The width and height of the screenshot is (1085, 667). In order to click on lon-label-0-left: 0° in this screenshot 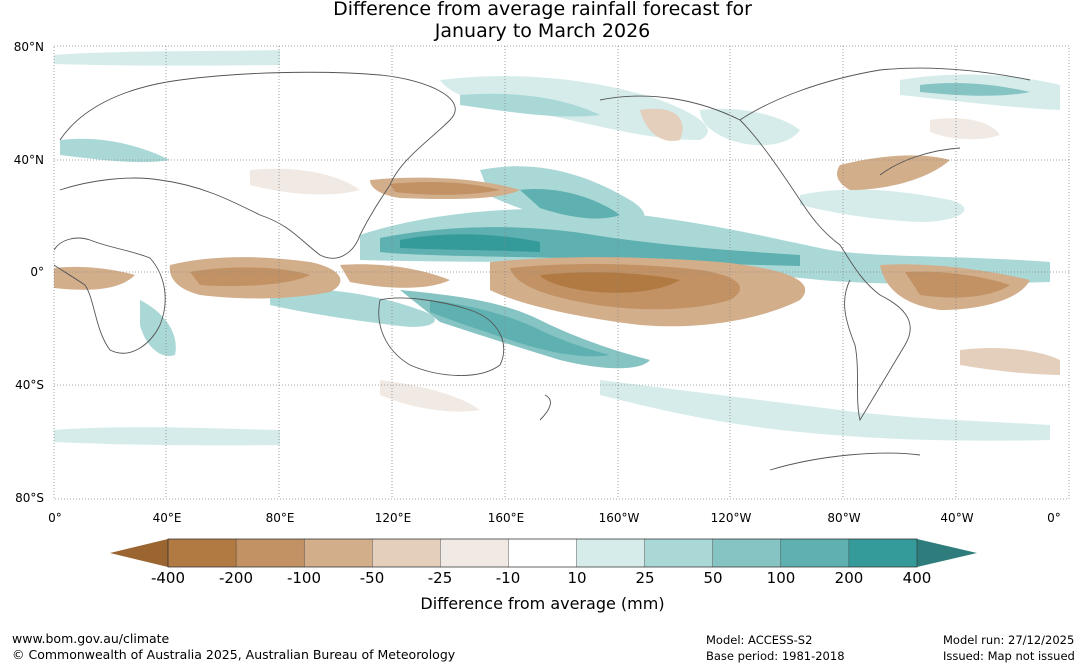, I will do `click(55, 518)`.